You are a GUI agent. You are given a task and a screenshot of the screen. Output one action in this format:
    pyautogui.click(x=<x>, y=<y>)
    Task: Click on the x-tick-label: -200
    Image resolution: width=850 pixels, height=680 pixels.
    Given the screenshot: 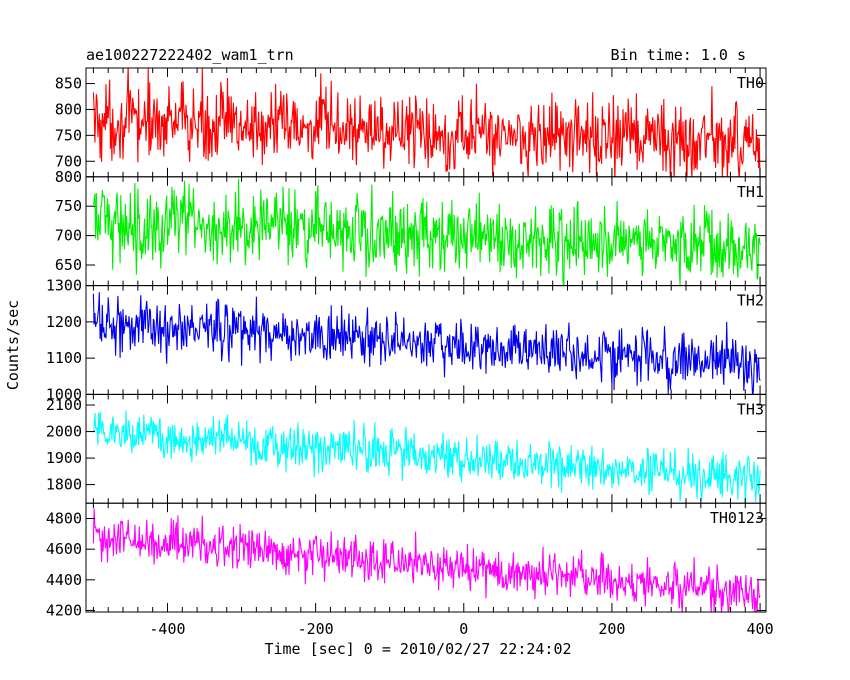 What is the action you would take?
    pyautogui.click(x=316, y=629)
    